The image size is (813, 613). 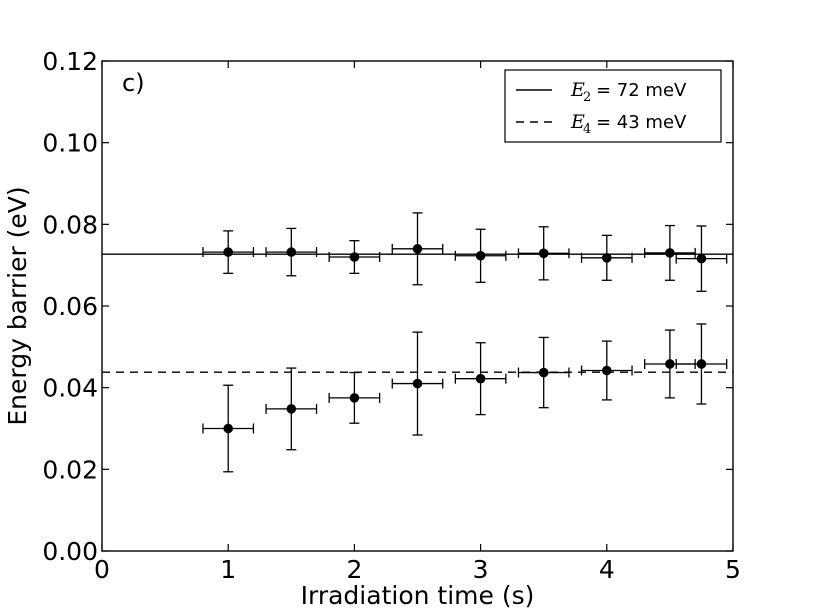 I want to click on legend-subscript-e2: 2, so click(x=587, y=97).